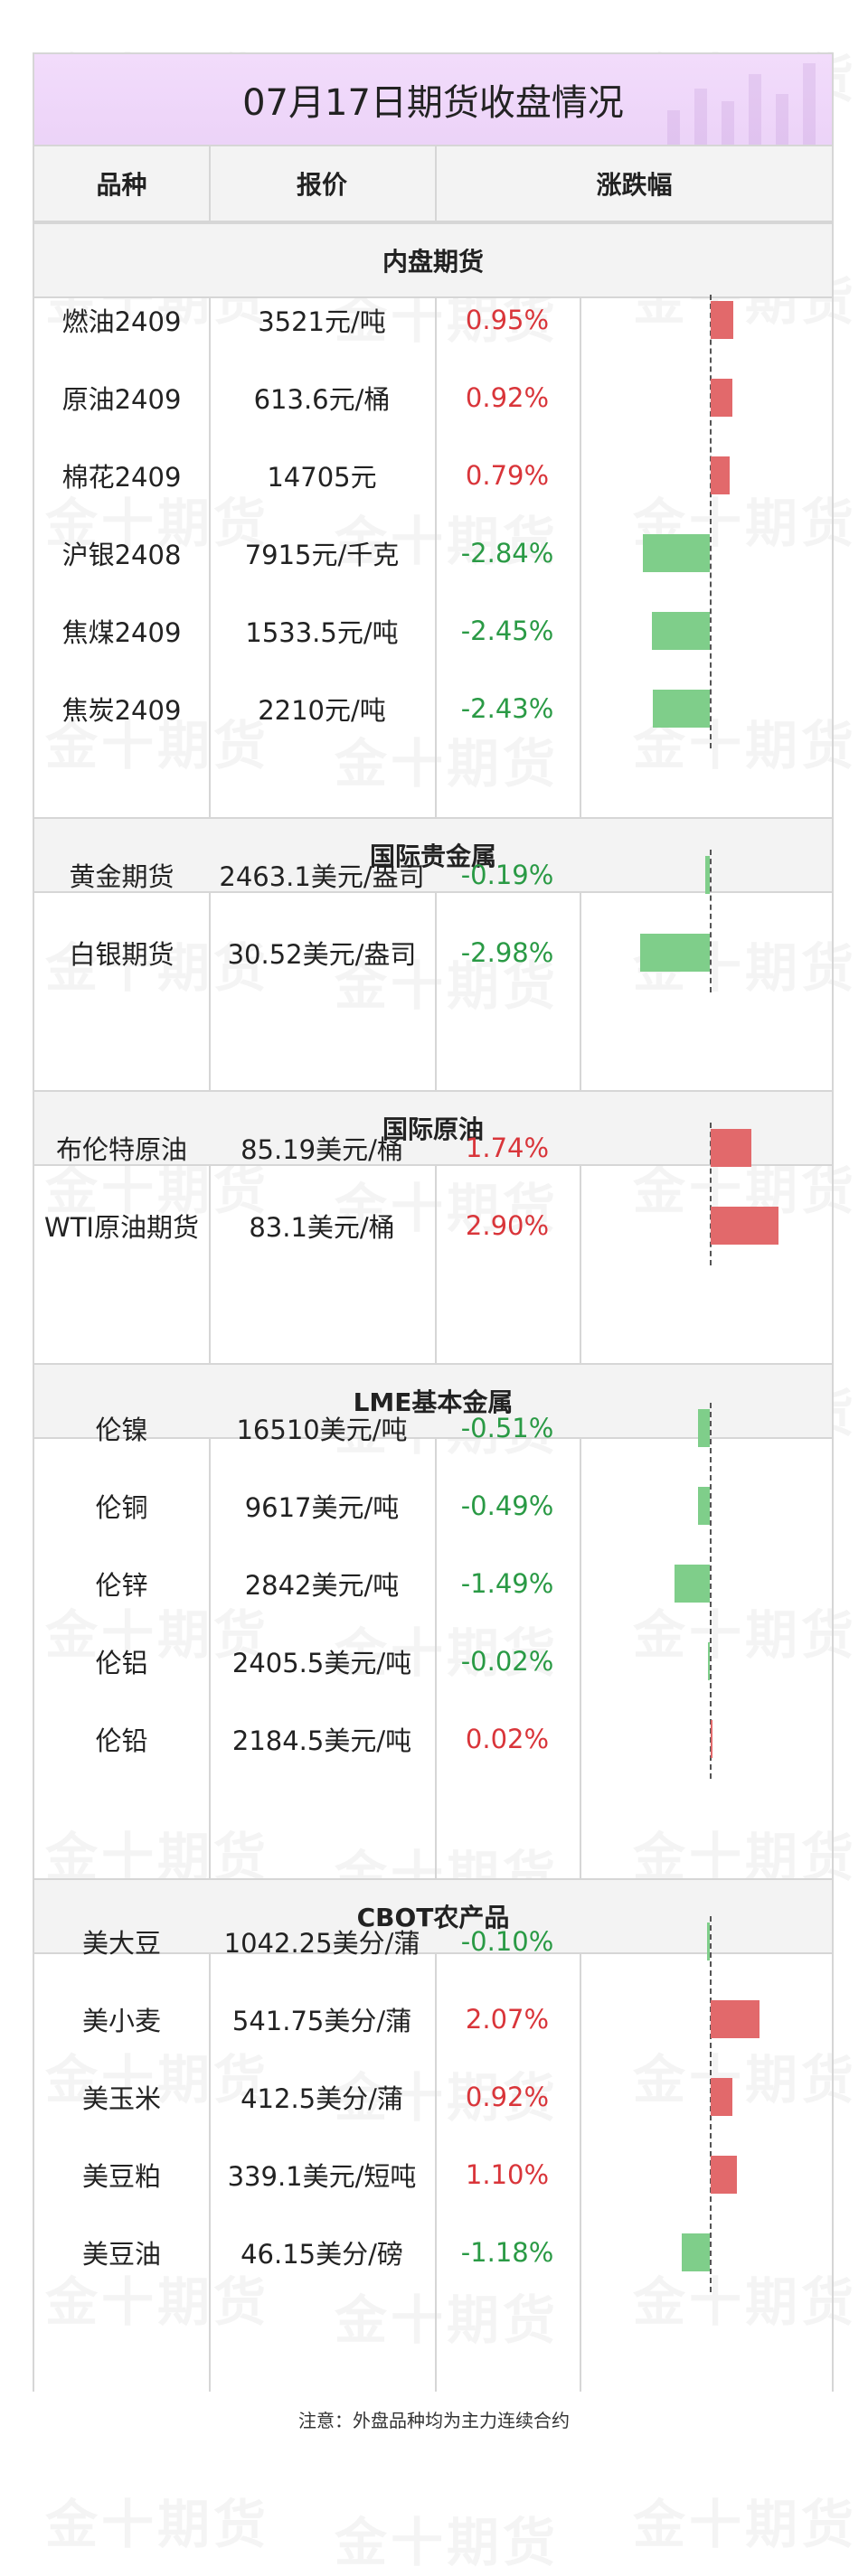 The width and height of the screenshot is (868, 2576). Describe the element at coordinates (433, 631) in the screenshot. I see `table-row: 焦煤2409 1533.5元/吨 -2.45%` at that location.